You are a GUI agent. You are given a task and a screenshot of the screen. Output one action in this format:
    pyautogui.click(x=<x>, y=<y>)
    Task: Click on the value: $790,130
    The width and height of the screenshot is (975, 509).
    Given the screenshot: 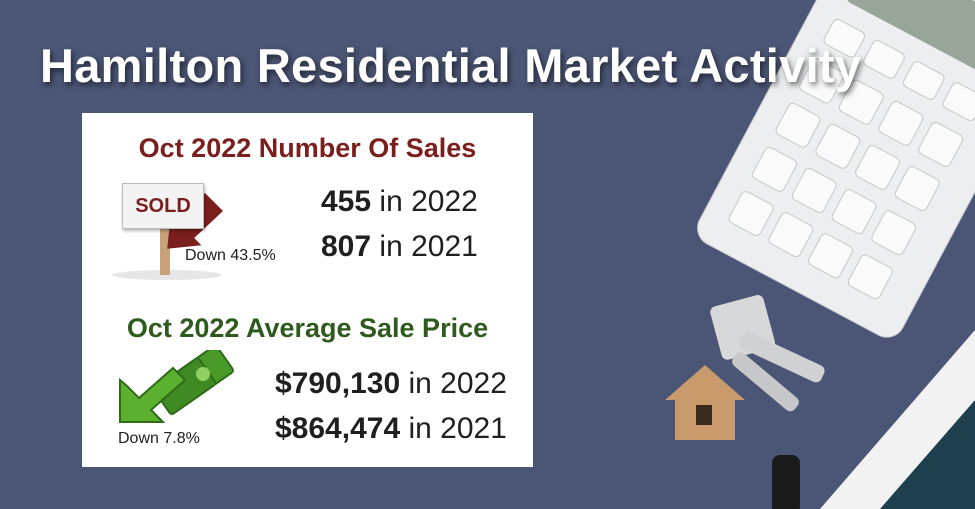 What is the action you would take?
    pyautogui.click(x=338, y=383)
    